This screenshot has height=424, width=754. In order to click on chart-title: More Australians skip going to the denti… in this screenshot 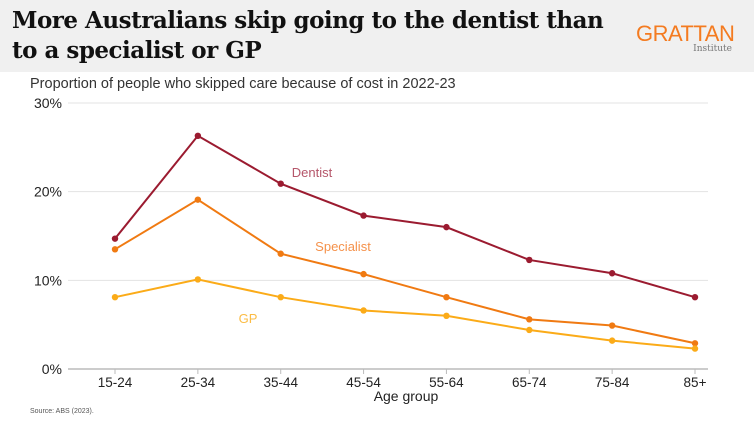, I will do `click(308, 35)`.